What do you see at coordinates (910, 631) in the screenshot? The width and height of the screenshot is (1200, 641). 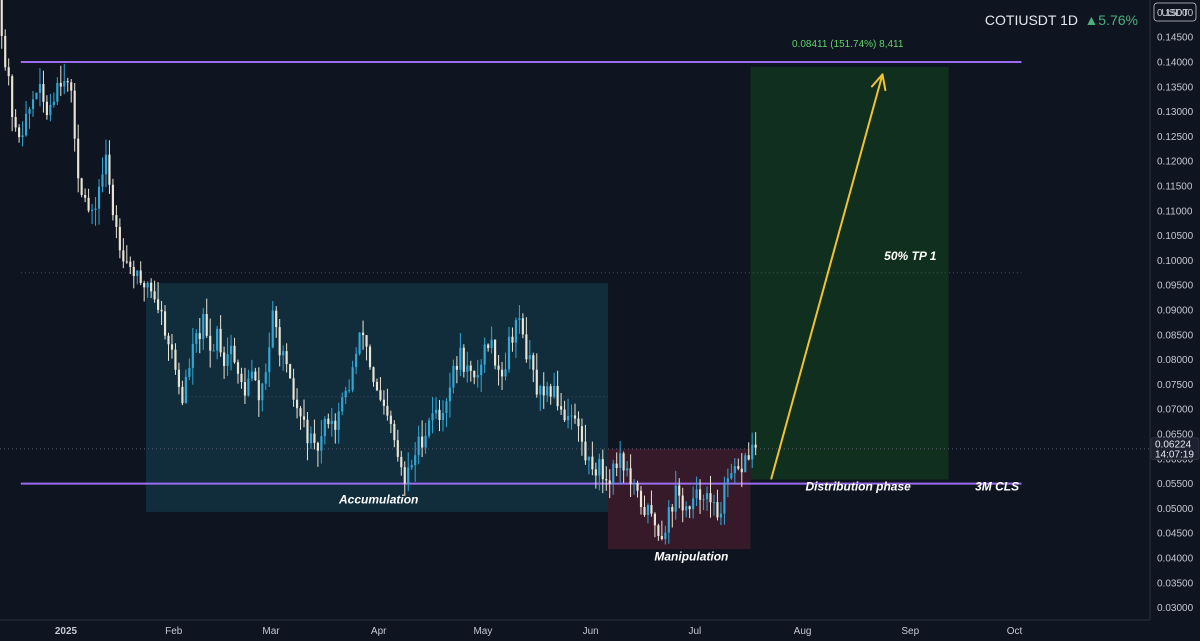 I see `time-tick-label: Sep` at bounding box center [910, 631].